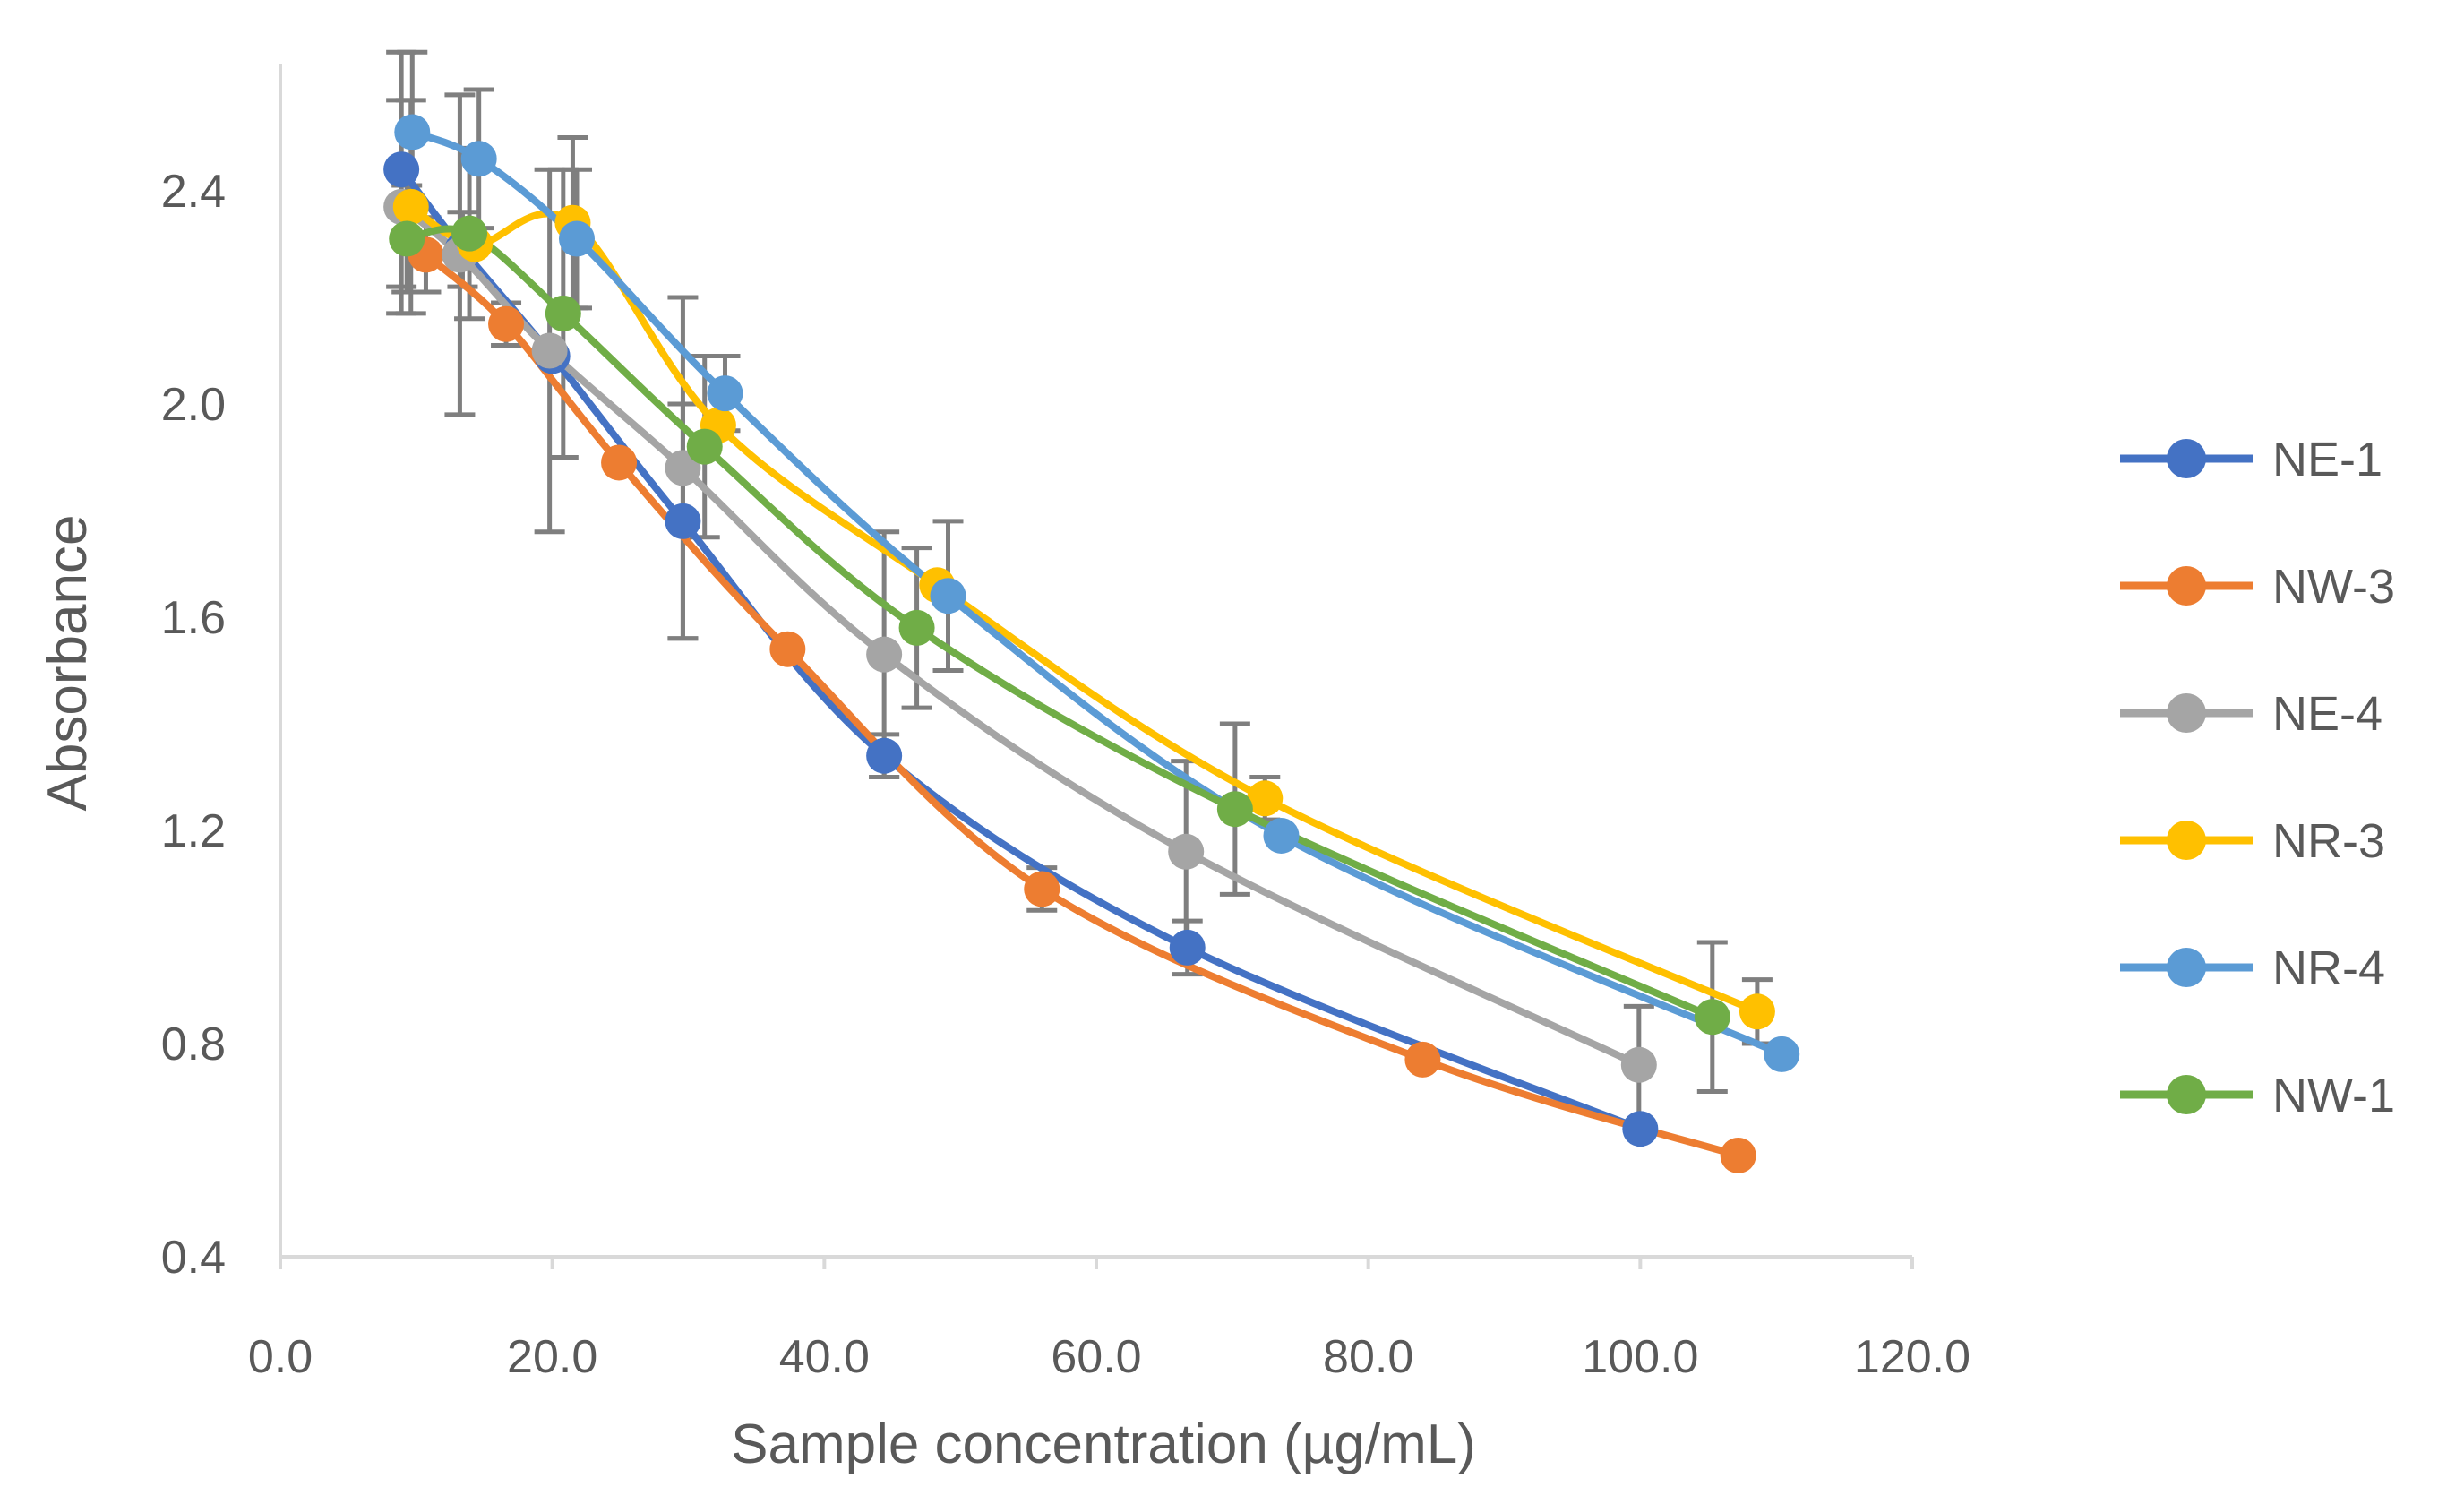 The width and height of the screenshot is (2464, 1504). What do you see at coordinates (193, 1044) in the screenshot?
I see `y-tick-label: 0.8` at bounding box center [193, 1044].